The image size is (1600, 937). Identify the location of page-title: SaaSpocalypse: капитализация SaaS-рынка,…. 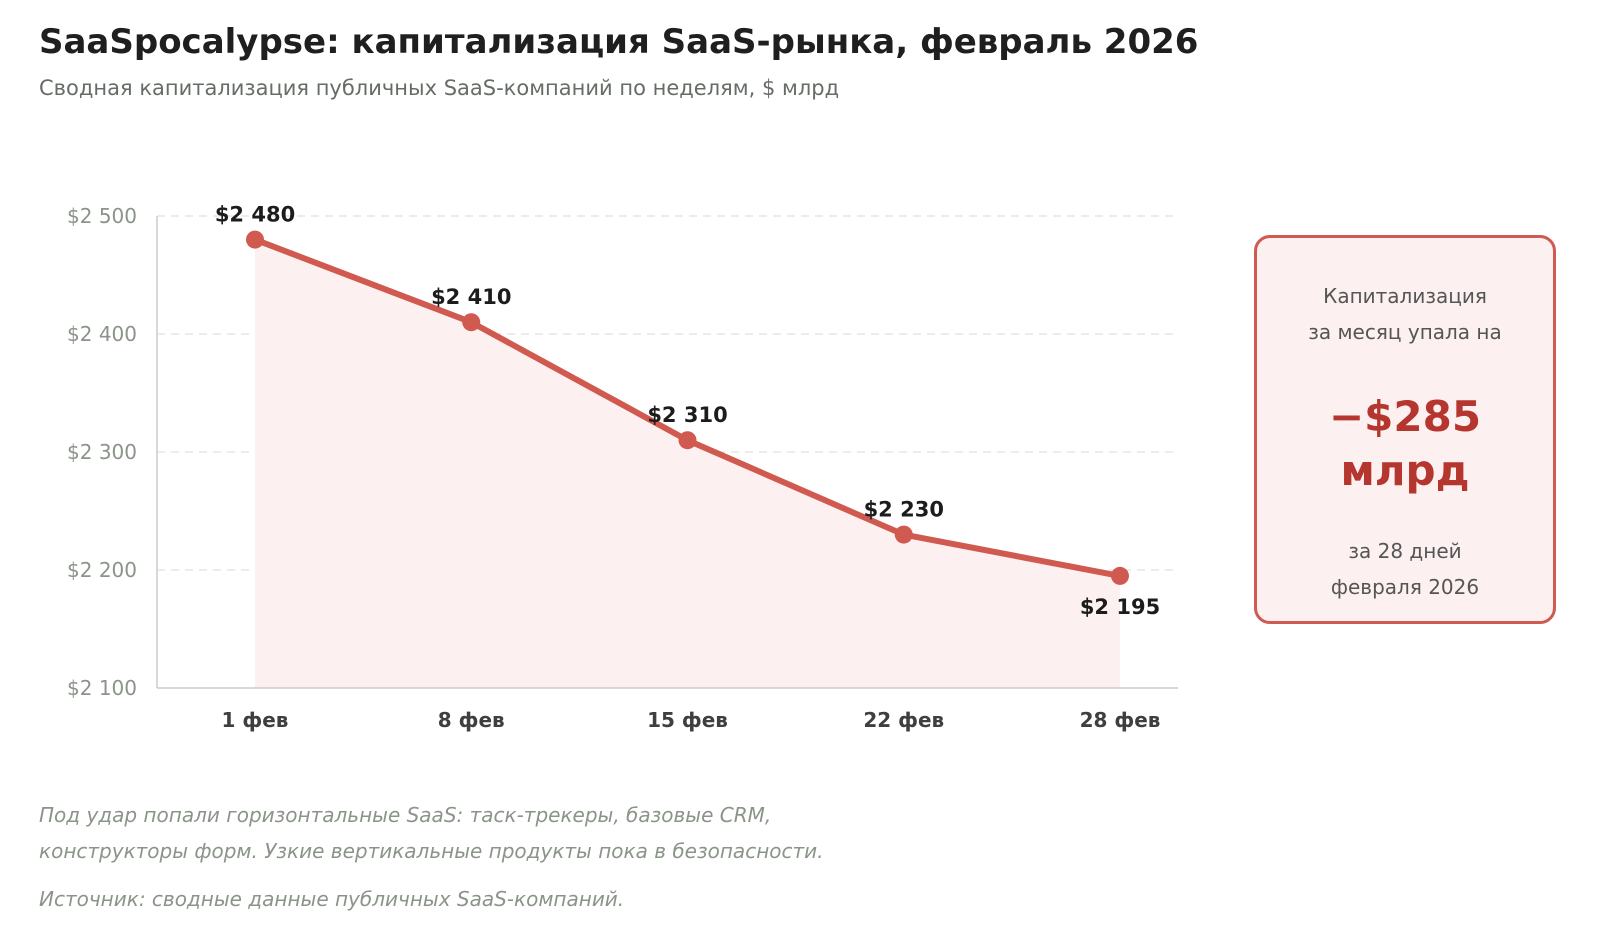
(619, 42).